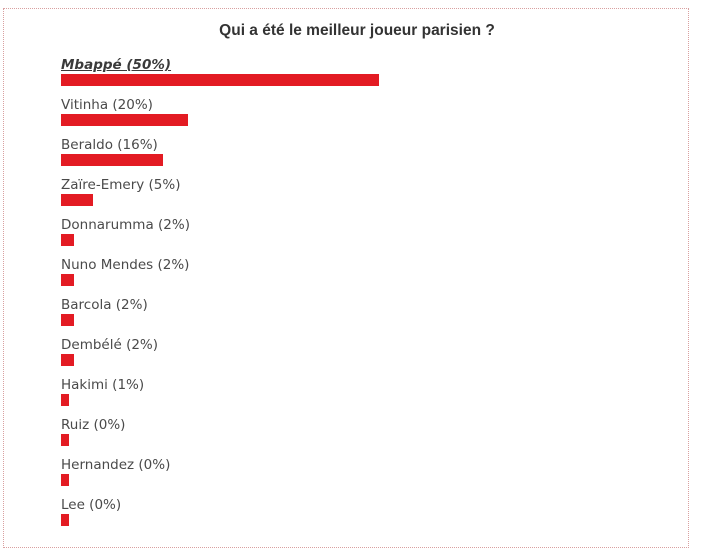 The image size is (705, 548). Describe the element at coordinates (93, 425) in the screenshot. I see `option-label: Ruiz (0%)` at that location.